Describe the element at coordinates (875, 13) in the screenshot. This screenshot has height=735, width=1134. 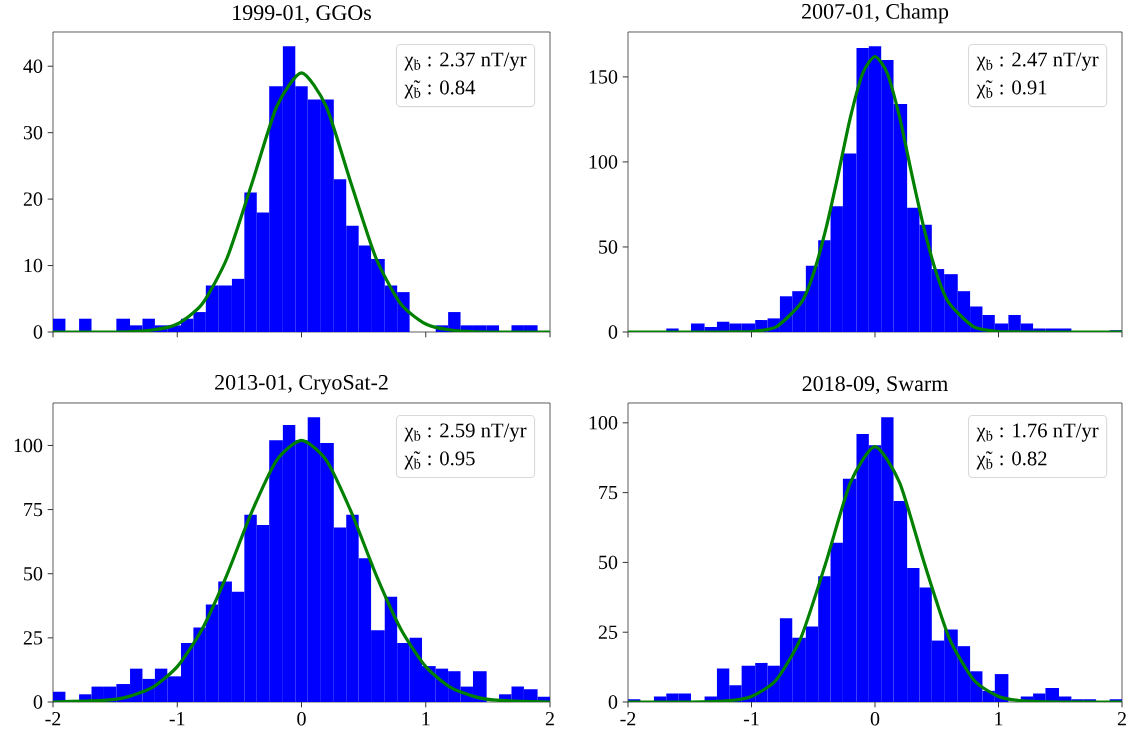
I see `chart-title: 2007-01, Champ` at that location.